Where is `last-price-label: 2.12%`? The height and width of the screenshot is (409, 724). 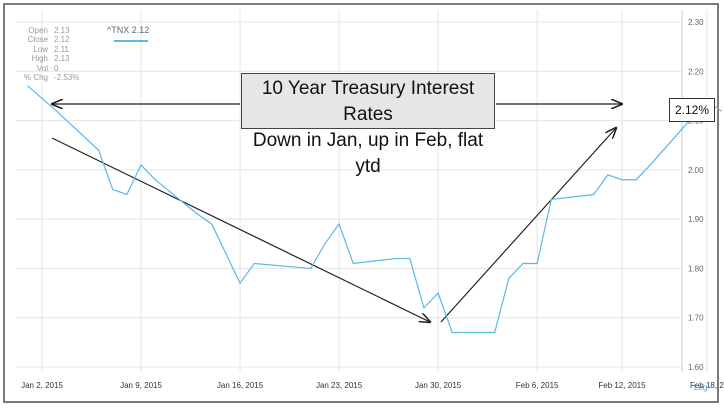
last-price-label: 2.12% is located at coordinates (692, 110).